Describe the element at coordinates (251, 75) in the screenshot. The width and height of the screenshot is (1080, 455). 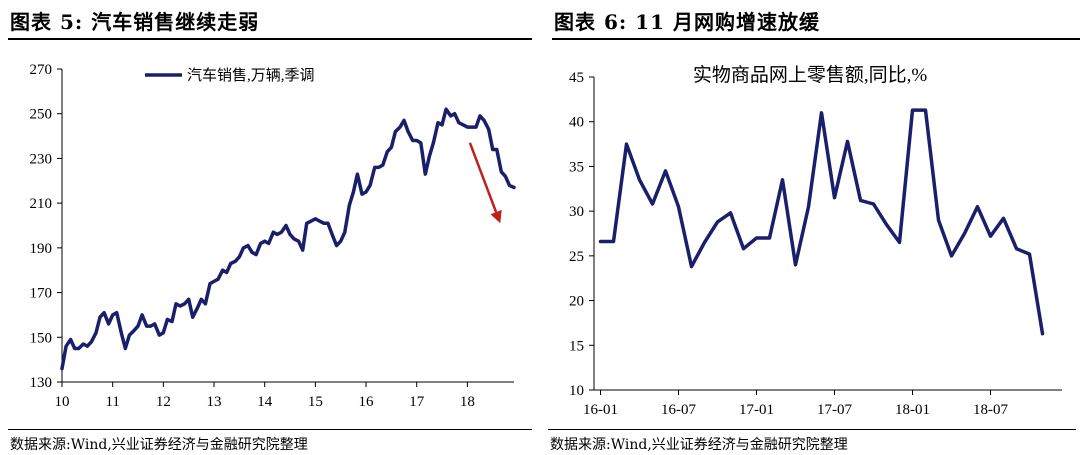
I see `legend-label: 汽车销售,万辆,季调` at that location.